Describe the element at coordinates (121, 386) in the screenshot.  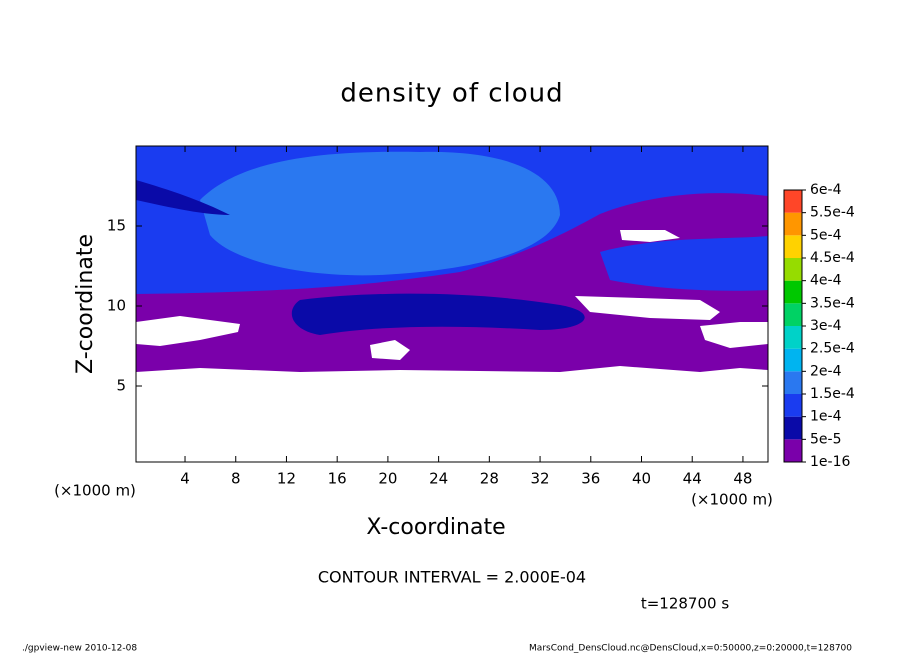
I see `y-tick-label: 5` at that location.